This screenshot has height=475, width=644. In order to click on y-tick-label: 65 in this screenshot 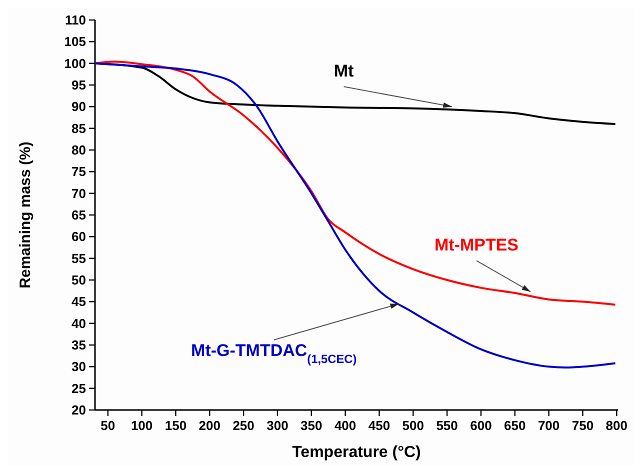, I will do `click(79, 215)`.